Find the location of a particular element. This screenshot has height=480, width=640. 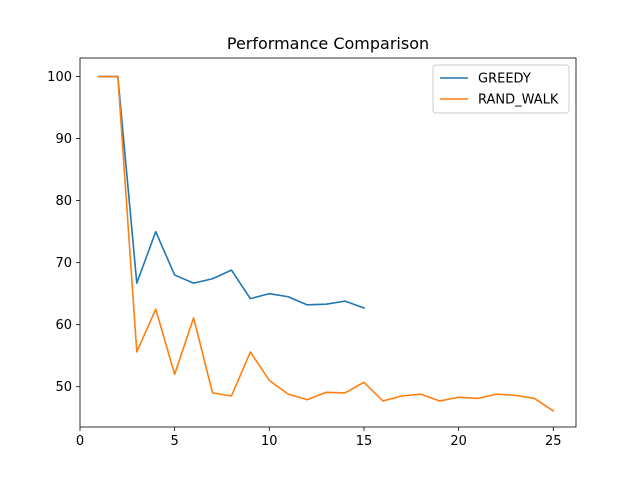

y-tick-label: 50 is located at coordinates (63, 387).